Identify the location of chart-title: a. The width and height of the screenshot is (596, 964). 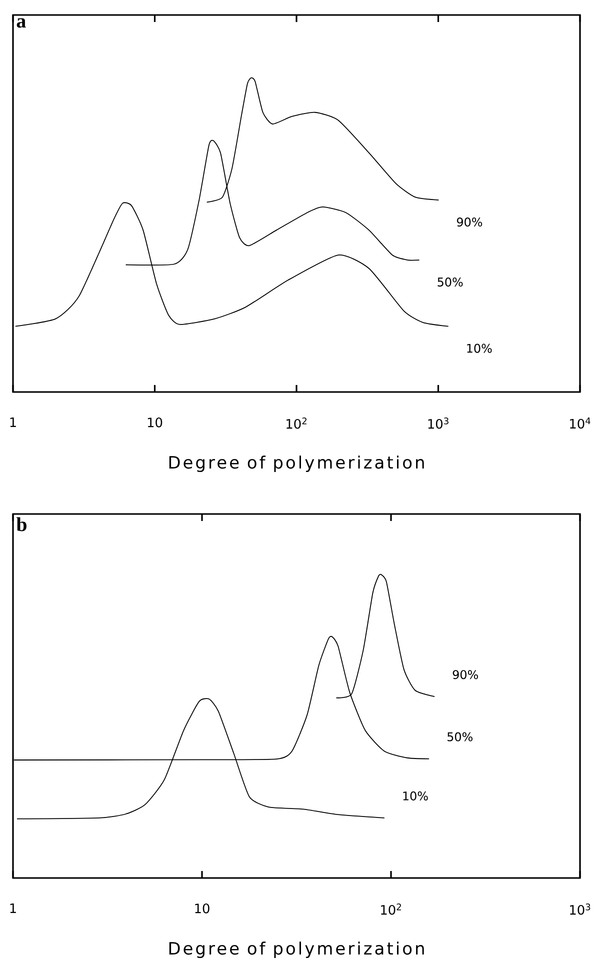
(21, 23).